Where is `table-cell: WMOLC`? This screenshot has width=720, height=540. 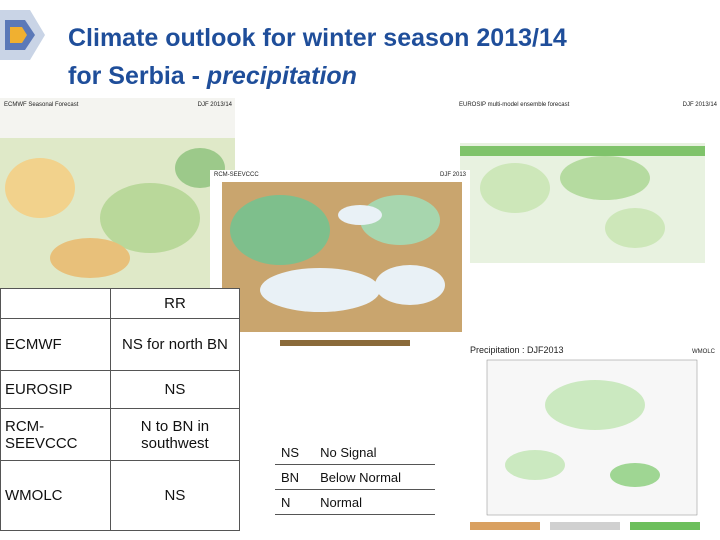 table-cell: WMOLC is located at coordinates (55, 495).